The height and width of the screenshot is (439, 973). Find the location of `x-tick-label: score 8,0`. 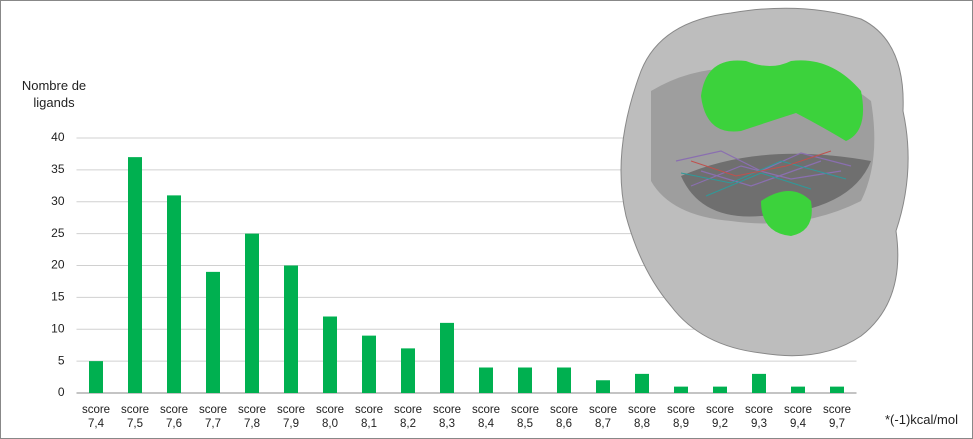

x-tick-label: score 8,0 is located at coordinates (330, 417).